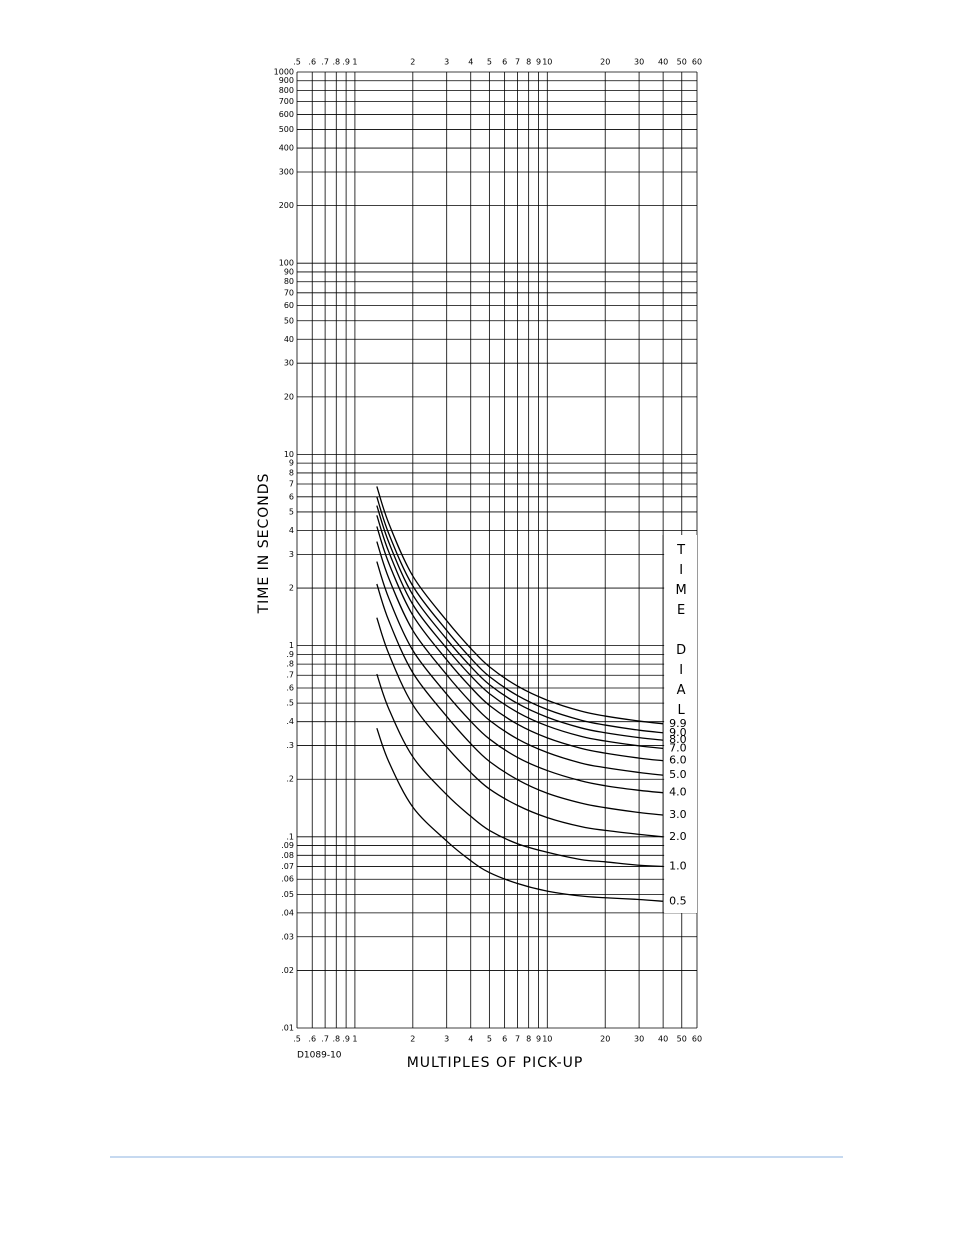 The height and width of the screenshot is (1239, 954). Describe the element at coordinates (290, 836) in the screenshot. I see `y-tick-label: .1` at that location.